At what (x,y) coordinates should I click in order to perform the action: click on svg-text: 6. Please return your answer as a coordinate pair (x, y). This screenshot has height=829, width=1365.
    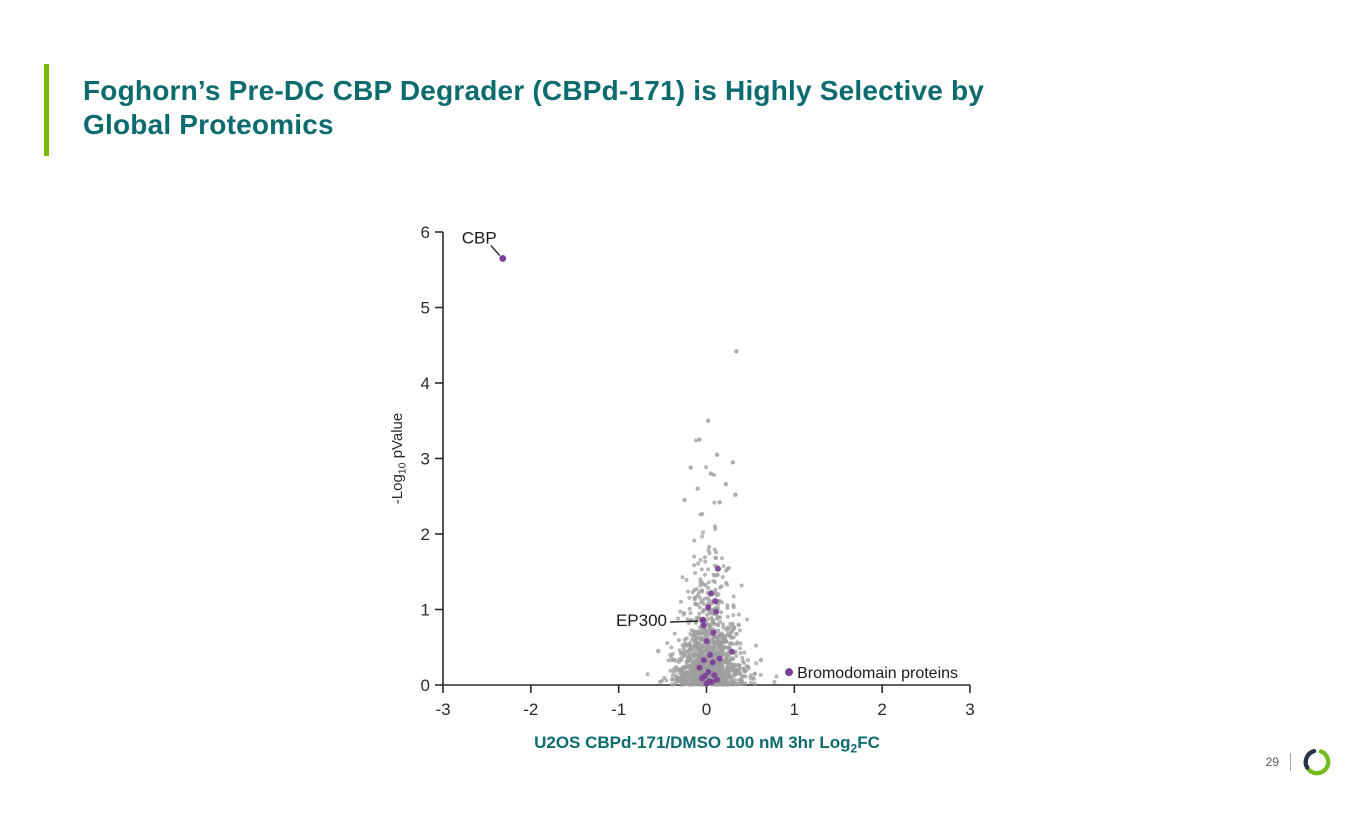
    Looking at the image, I should click on (425, 232).